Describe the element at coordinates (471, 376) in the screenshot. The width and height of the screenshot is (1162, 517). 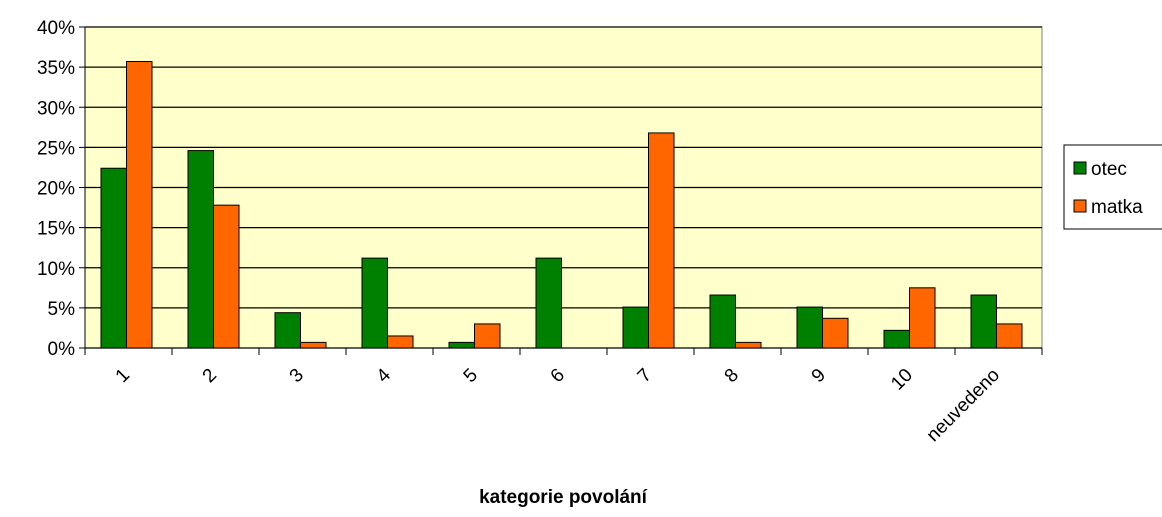
I see `x-tick-label: 5` at that location.